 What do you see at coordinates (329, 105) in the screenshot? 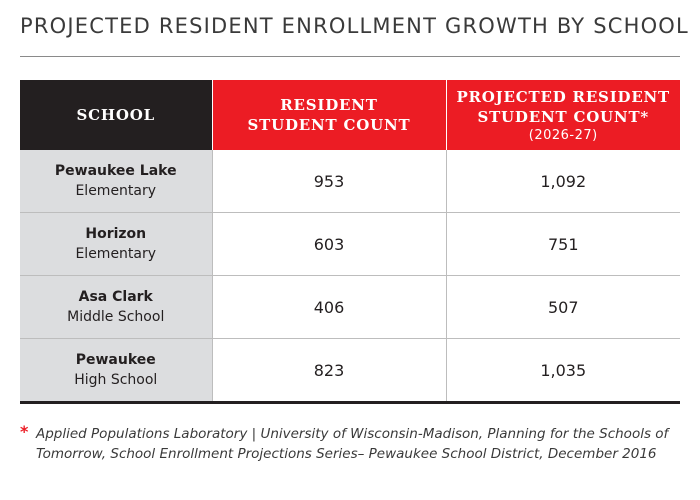
I see `header-resident-line1: RESIDENT` at bounding box center [329, 105].